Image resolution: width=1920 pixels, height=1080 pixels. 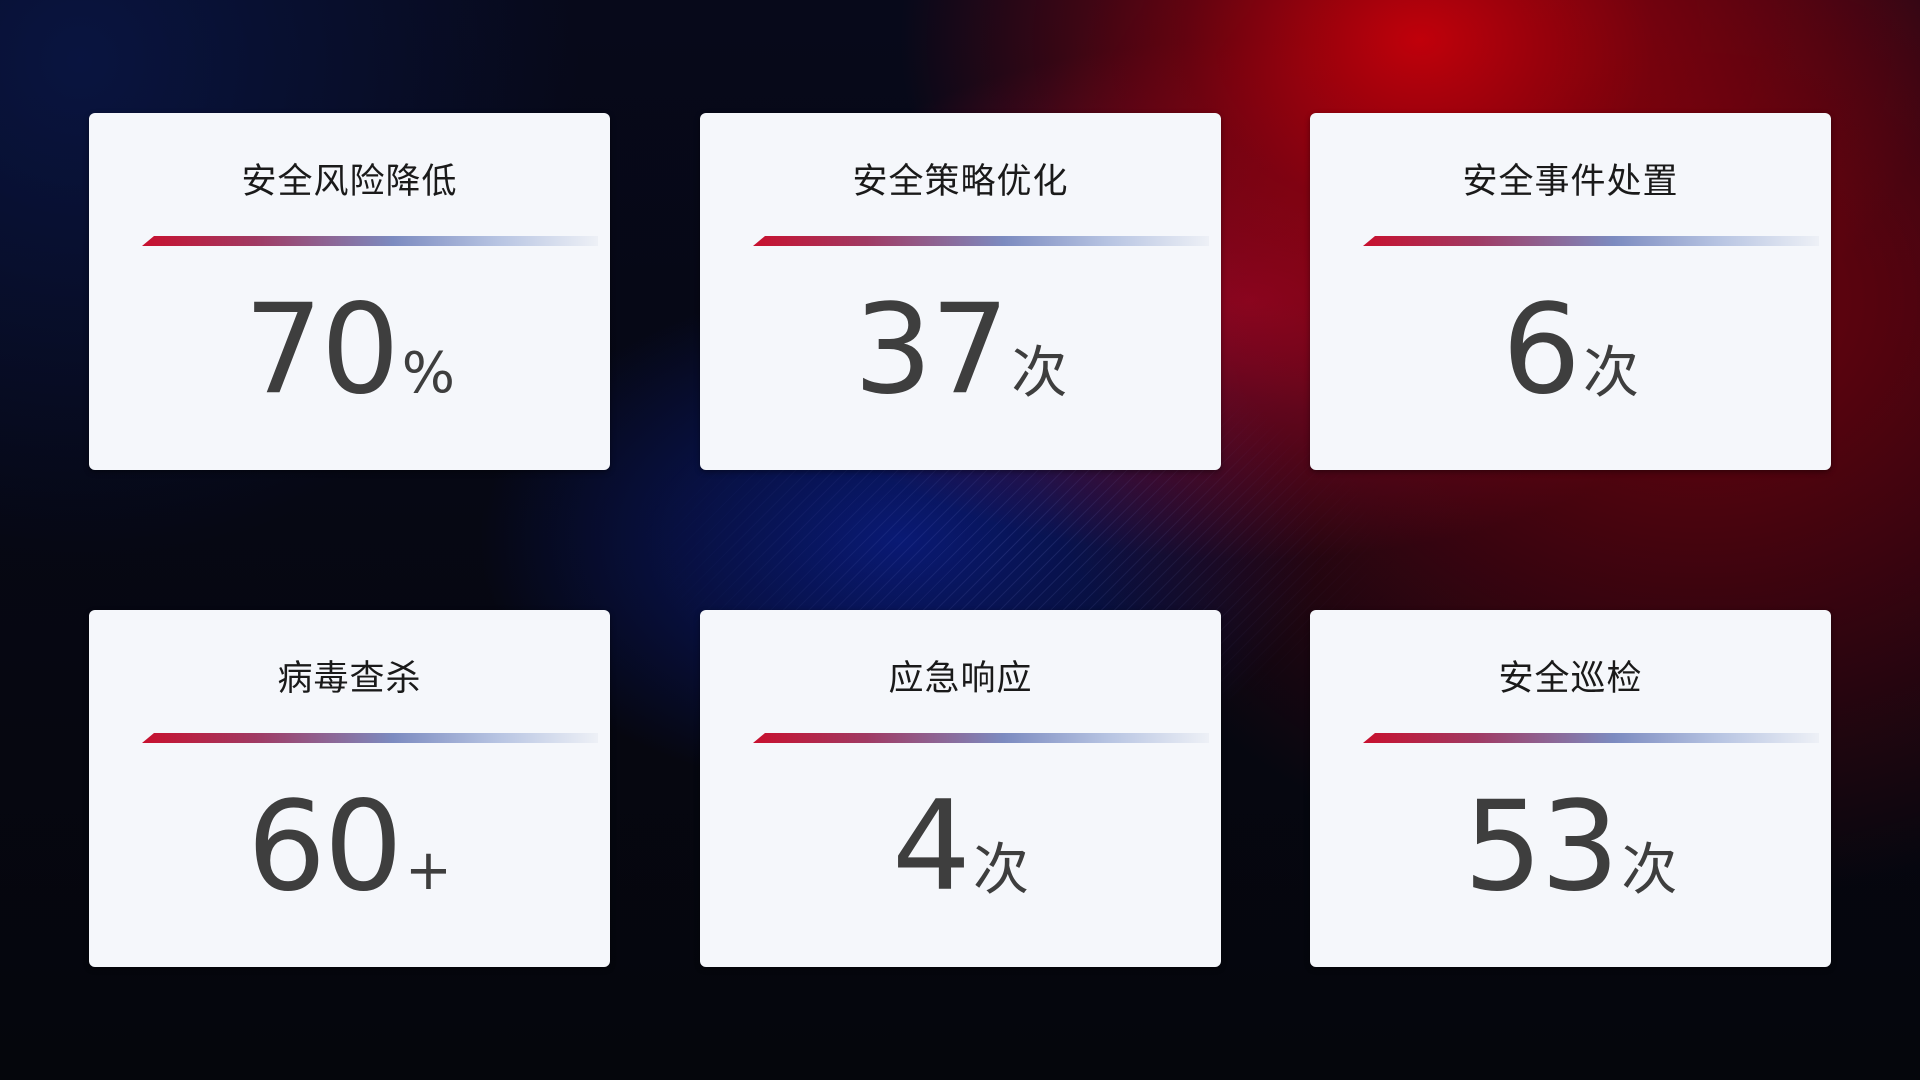 I want to click on value-number: 6, so click(x=1541, y=350).